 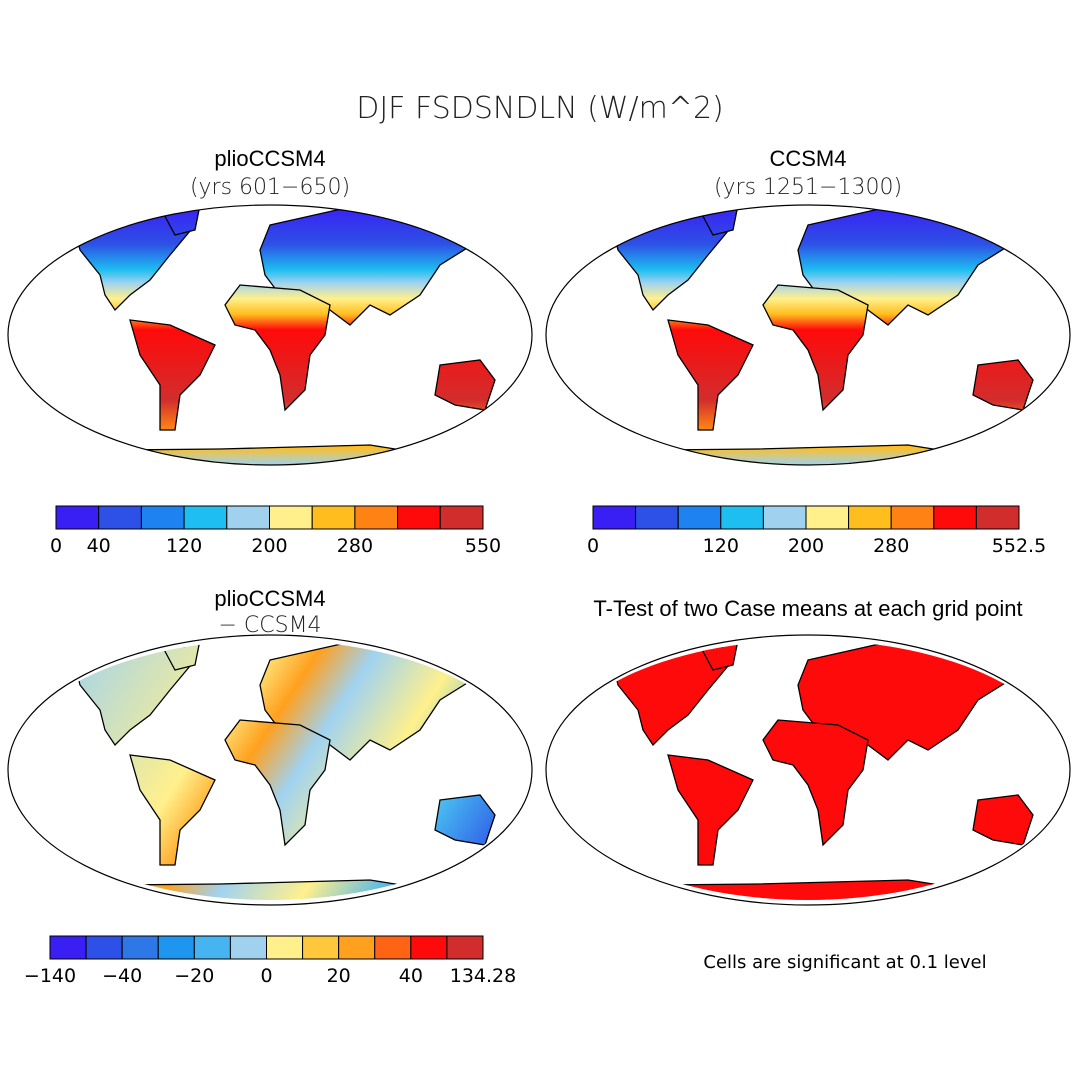 What do you see at coordinates (808, 187) in the screenshot?
I see `panel-subtitle: (yrs 1251−1300)` at bounding box center [808, 187].